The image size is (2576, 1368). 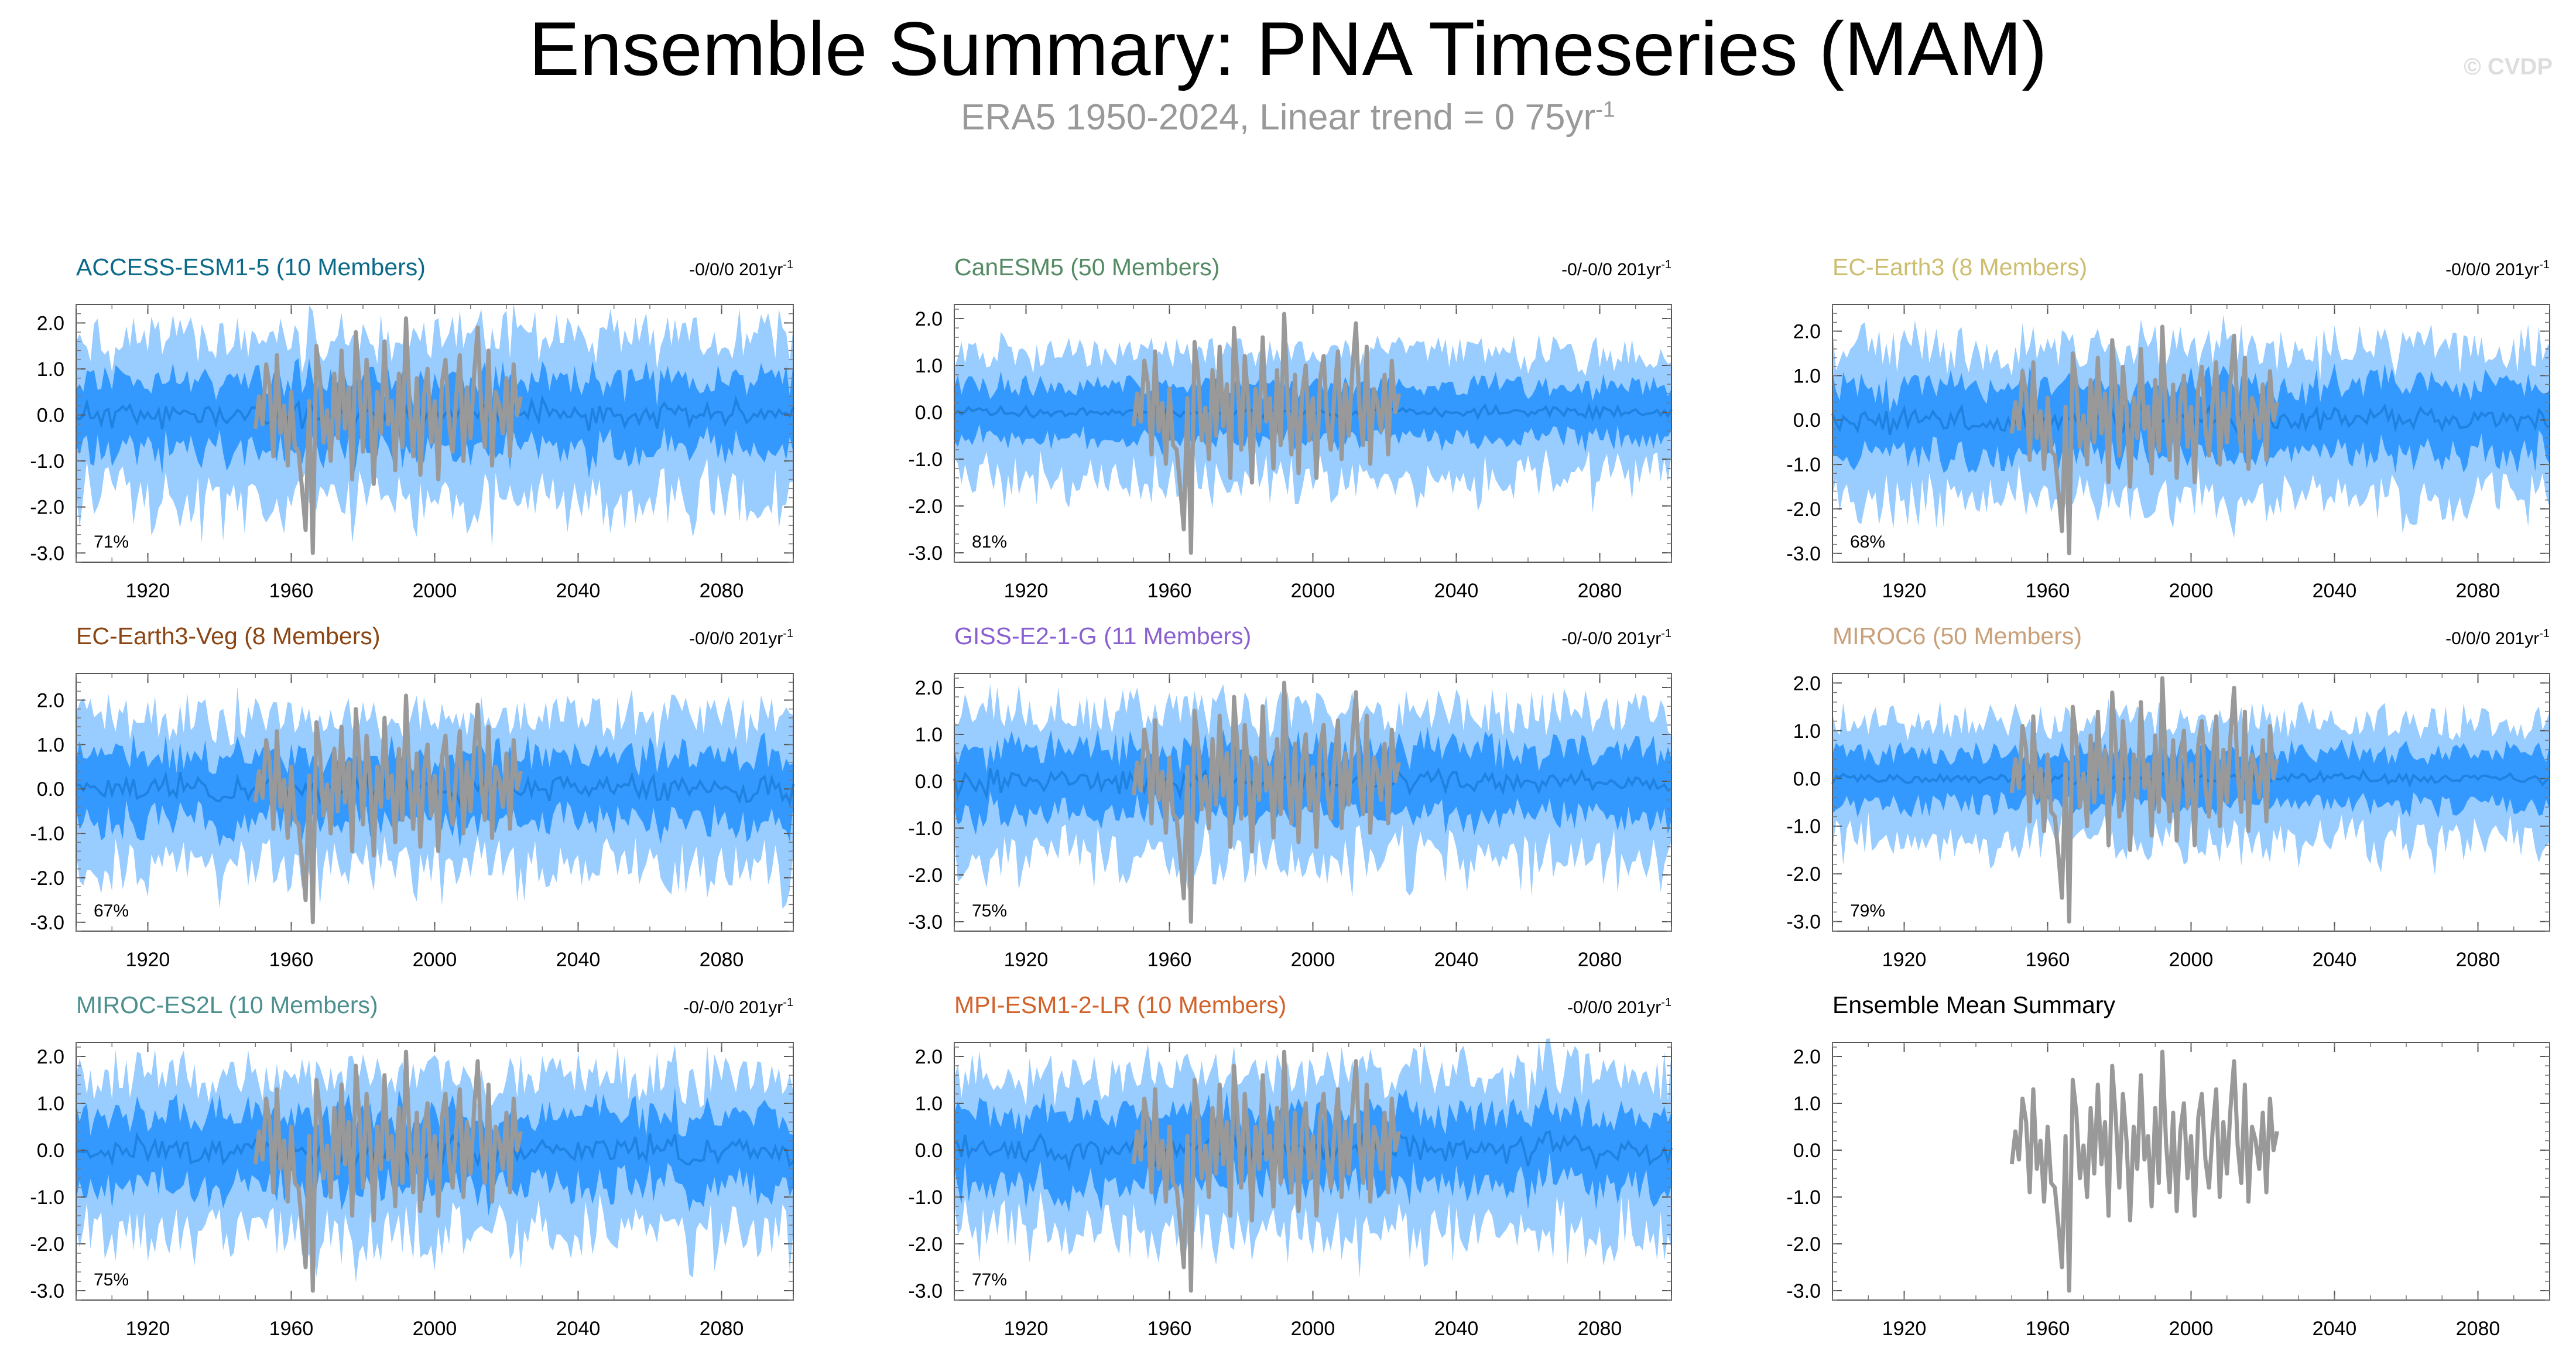 What do you see at coordinates (1867, 542) in the screenshot?
I see `panel-percent-label: 68%` at bounding box center [1867, 542].